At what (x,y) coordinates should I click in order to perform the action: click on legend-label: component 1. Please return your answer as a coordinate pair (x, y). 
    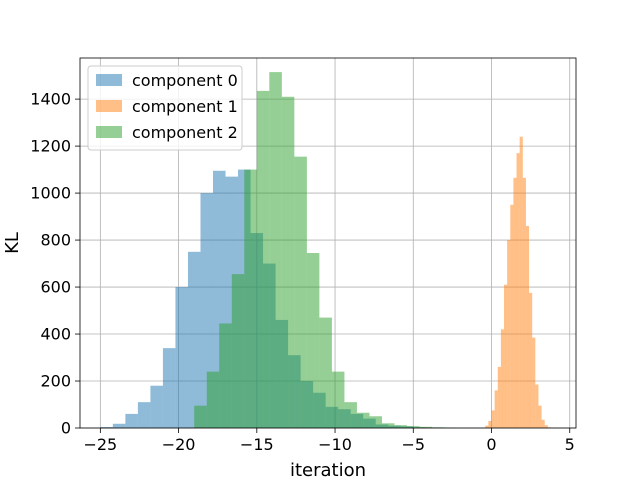
    Looking at the image, I should click on (185, 106).